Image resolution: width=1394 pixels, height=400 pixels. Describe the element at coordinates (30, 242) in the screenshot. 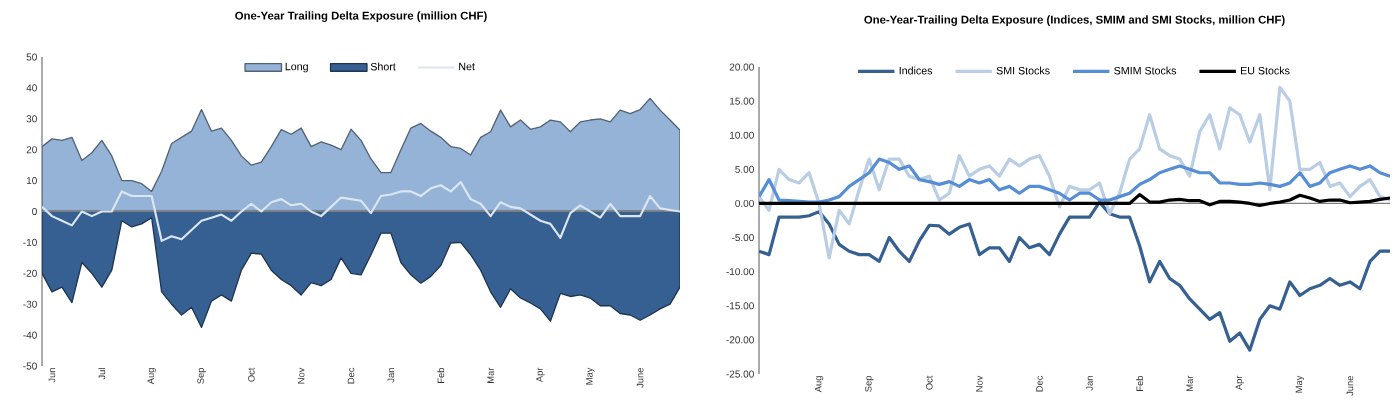

I see `y-tick-label: -10` at that location.